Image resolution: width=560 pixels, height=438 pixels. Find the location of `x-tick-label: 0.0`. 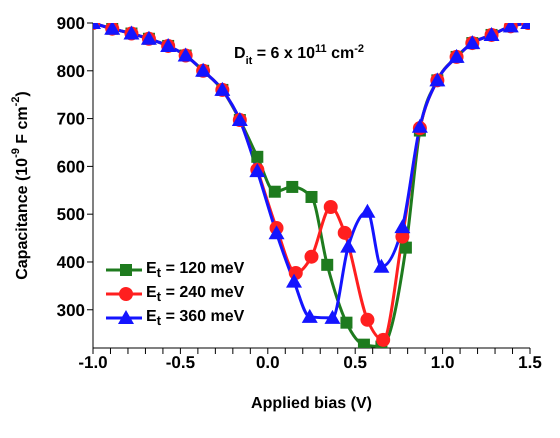

x-tick-label: 0.0 is located at coordinates (268, 362).